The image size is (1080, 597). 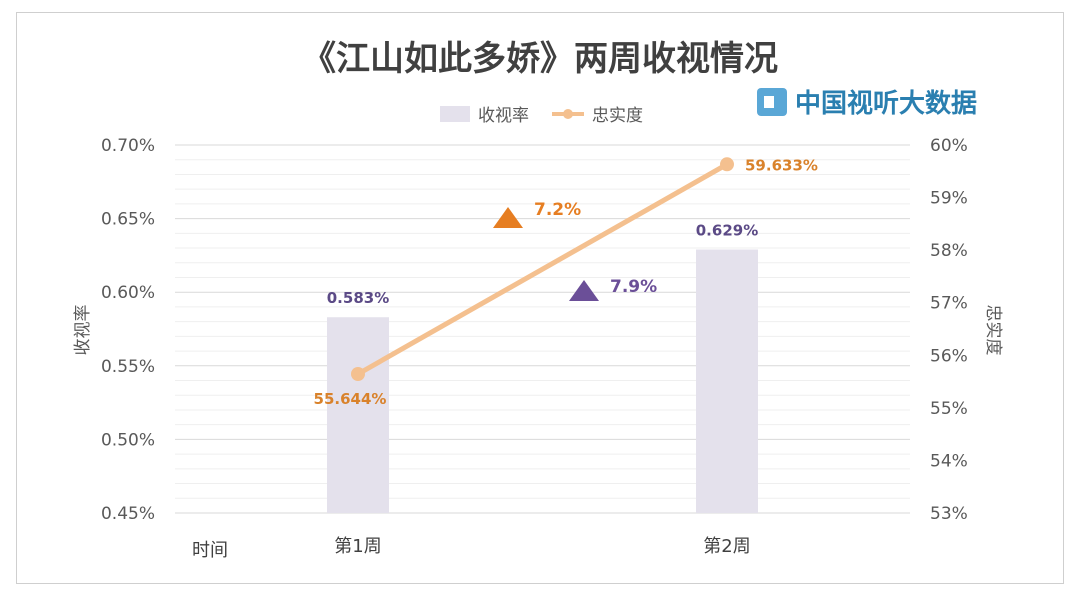 What do you see at coordinates (949, 304) in the screenshot?
I see `right-tick-label: 57%` at bounding box center [949, 304].